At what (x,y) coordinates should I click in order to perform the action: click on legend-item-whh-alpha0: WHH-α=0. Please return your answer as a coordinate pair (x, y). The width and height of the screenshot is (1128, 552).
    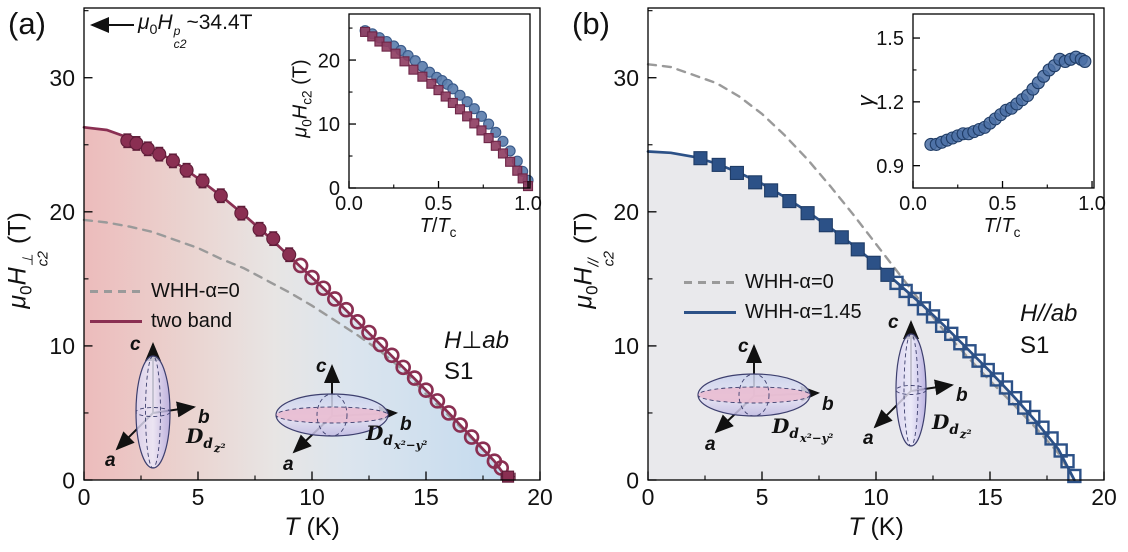
    Looking at the image, I should click on (165, 291).